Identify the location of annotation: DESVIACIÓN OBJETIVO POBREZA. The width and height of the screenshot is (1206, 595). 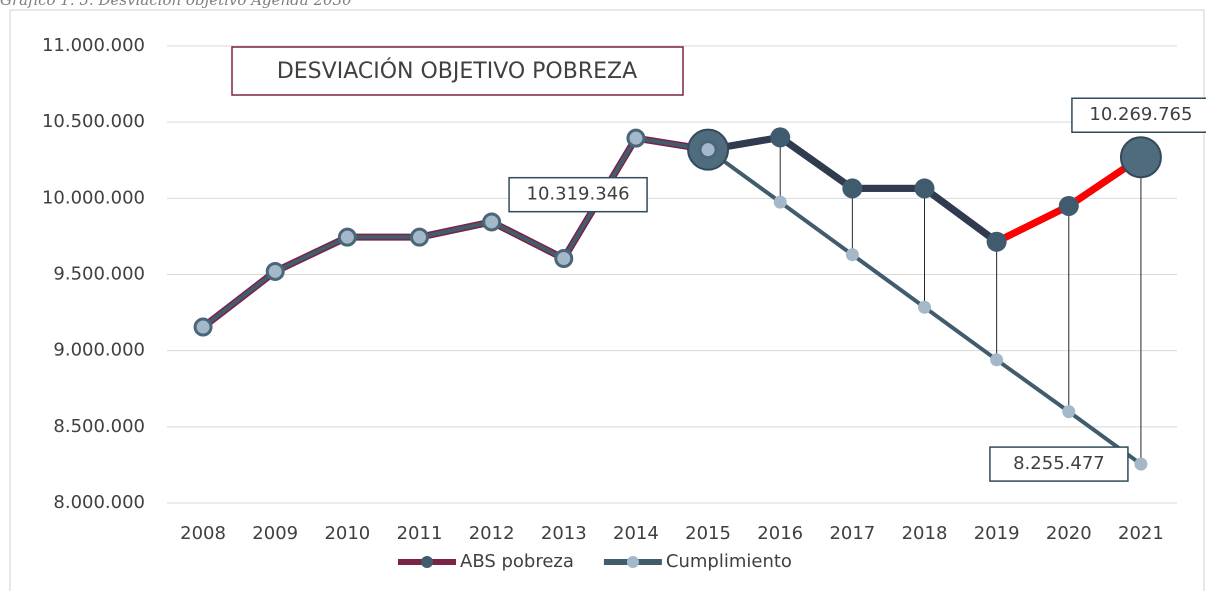
(457, 71).